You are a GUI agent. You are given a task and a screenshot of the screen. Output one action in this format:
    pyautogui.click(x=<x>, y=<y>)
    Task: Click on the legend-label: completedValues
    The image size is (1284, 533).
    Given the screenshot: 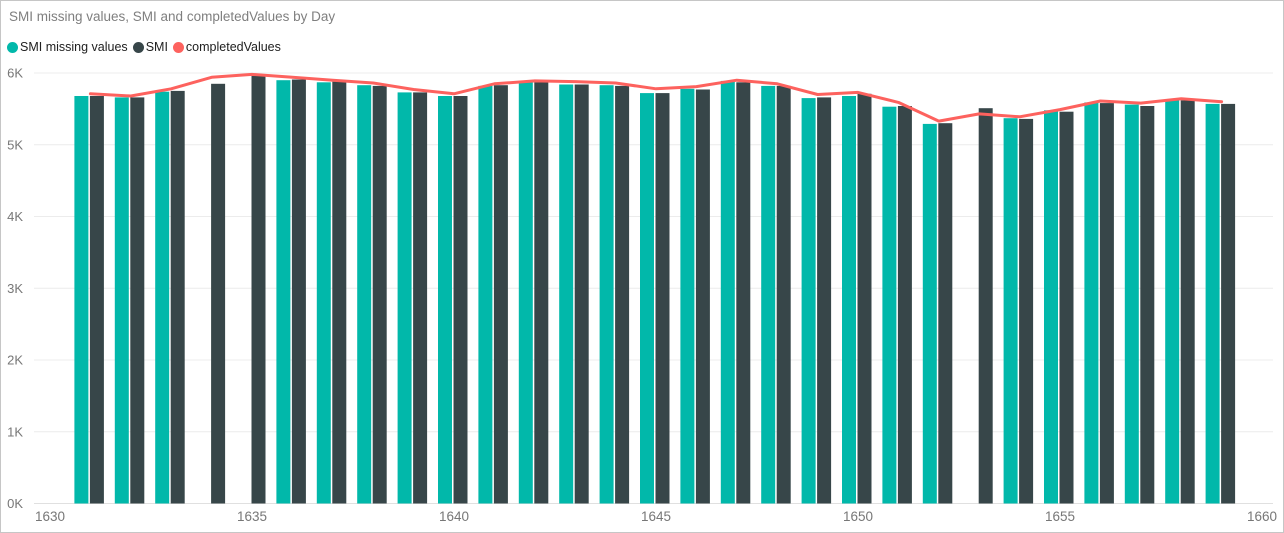 What is the action you would take?
    pyautogui.click(x=233, y=47)
    